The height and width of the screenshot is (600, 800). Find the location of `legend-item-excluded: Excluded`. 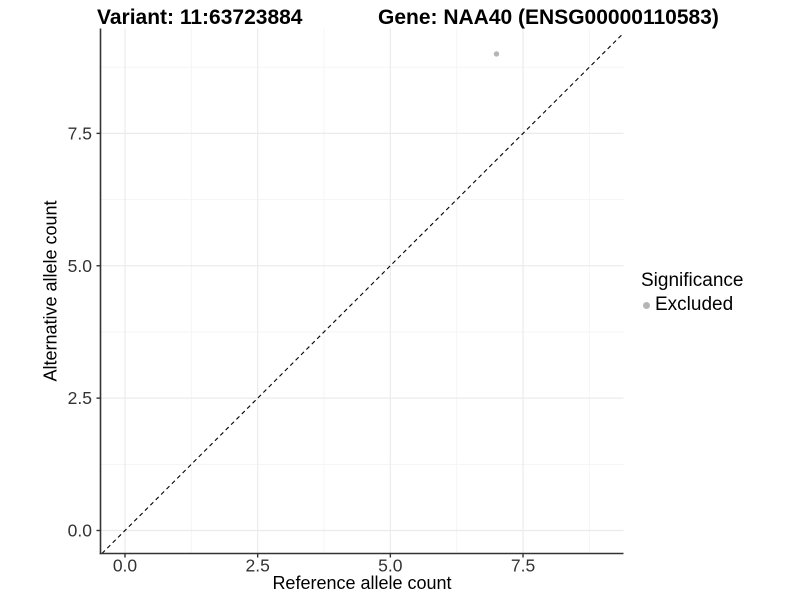

legend-item-excluded: Excluded is located at coordinates (692, 305).